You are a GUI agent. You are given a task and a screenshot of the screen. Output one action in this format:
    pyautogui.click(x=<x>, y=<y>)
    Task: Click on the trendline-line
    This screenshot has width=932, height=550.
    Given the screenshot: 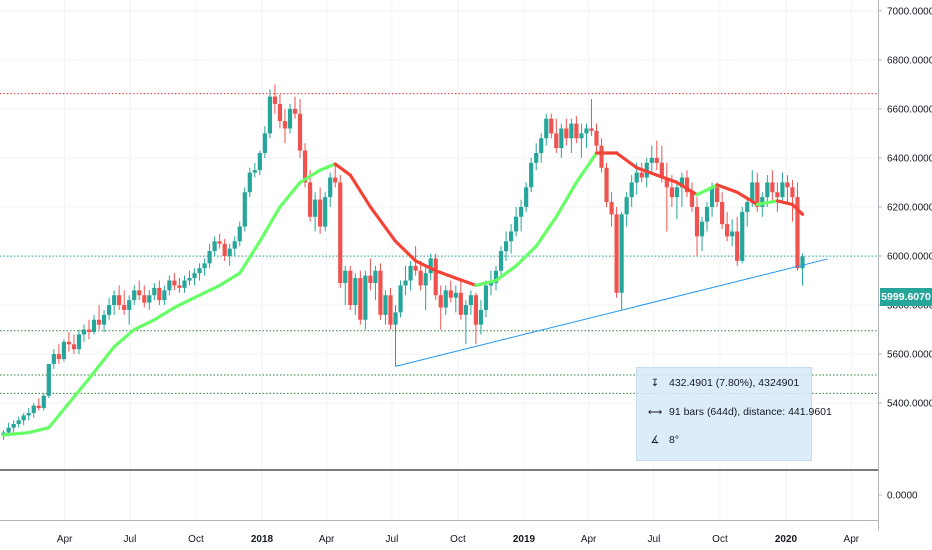 What is the action you would take?
    pyautogui.click(x=611, y=312)
    